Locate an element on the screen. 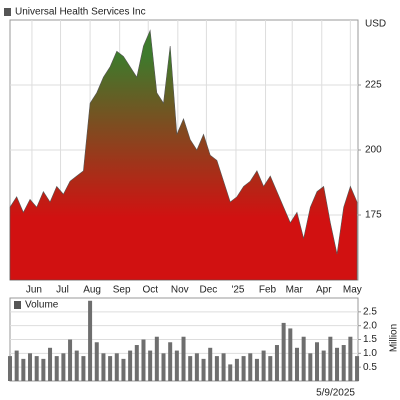  x-tick-label: Nov is located at coordinates (180, 290).